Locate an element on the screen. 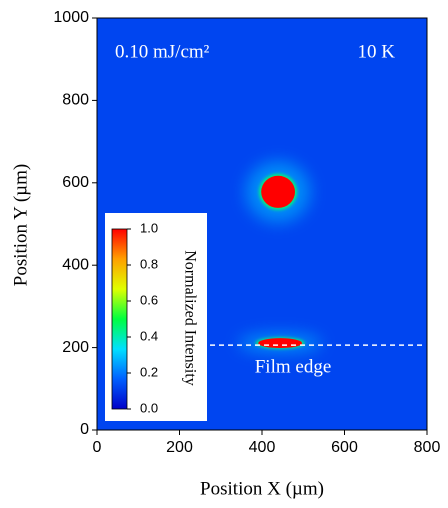  x-tick-label: 200 is located at coordinates (179, 447).